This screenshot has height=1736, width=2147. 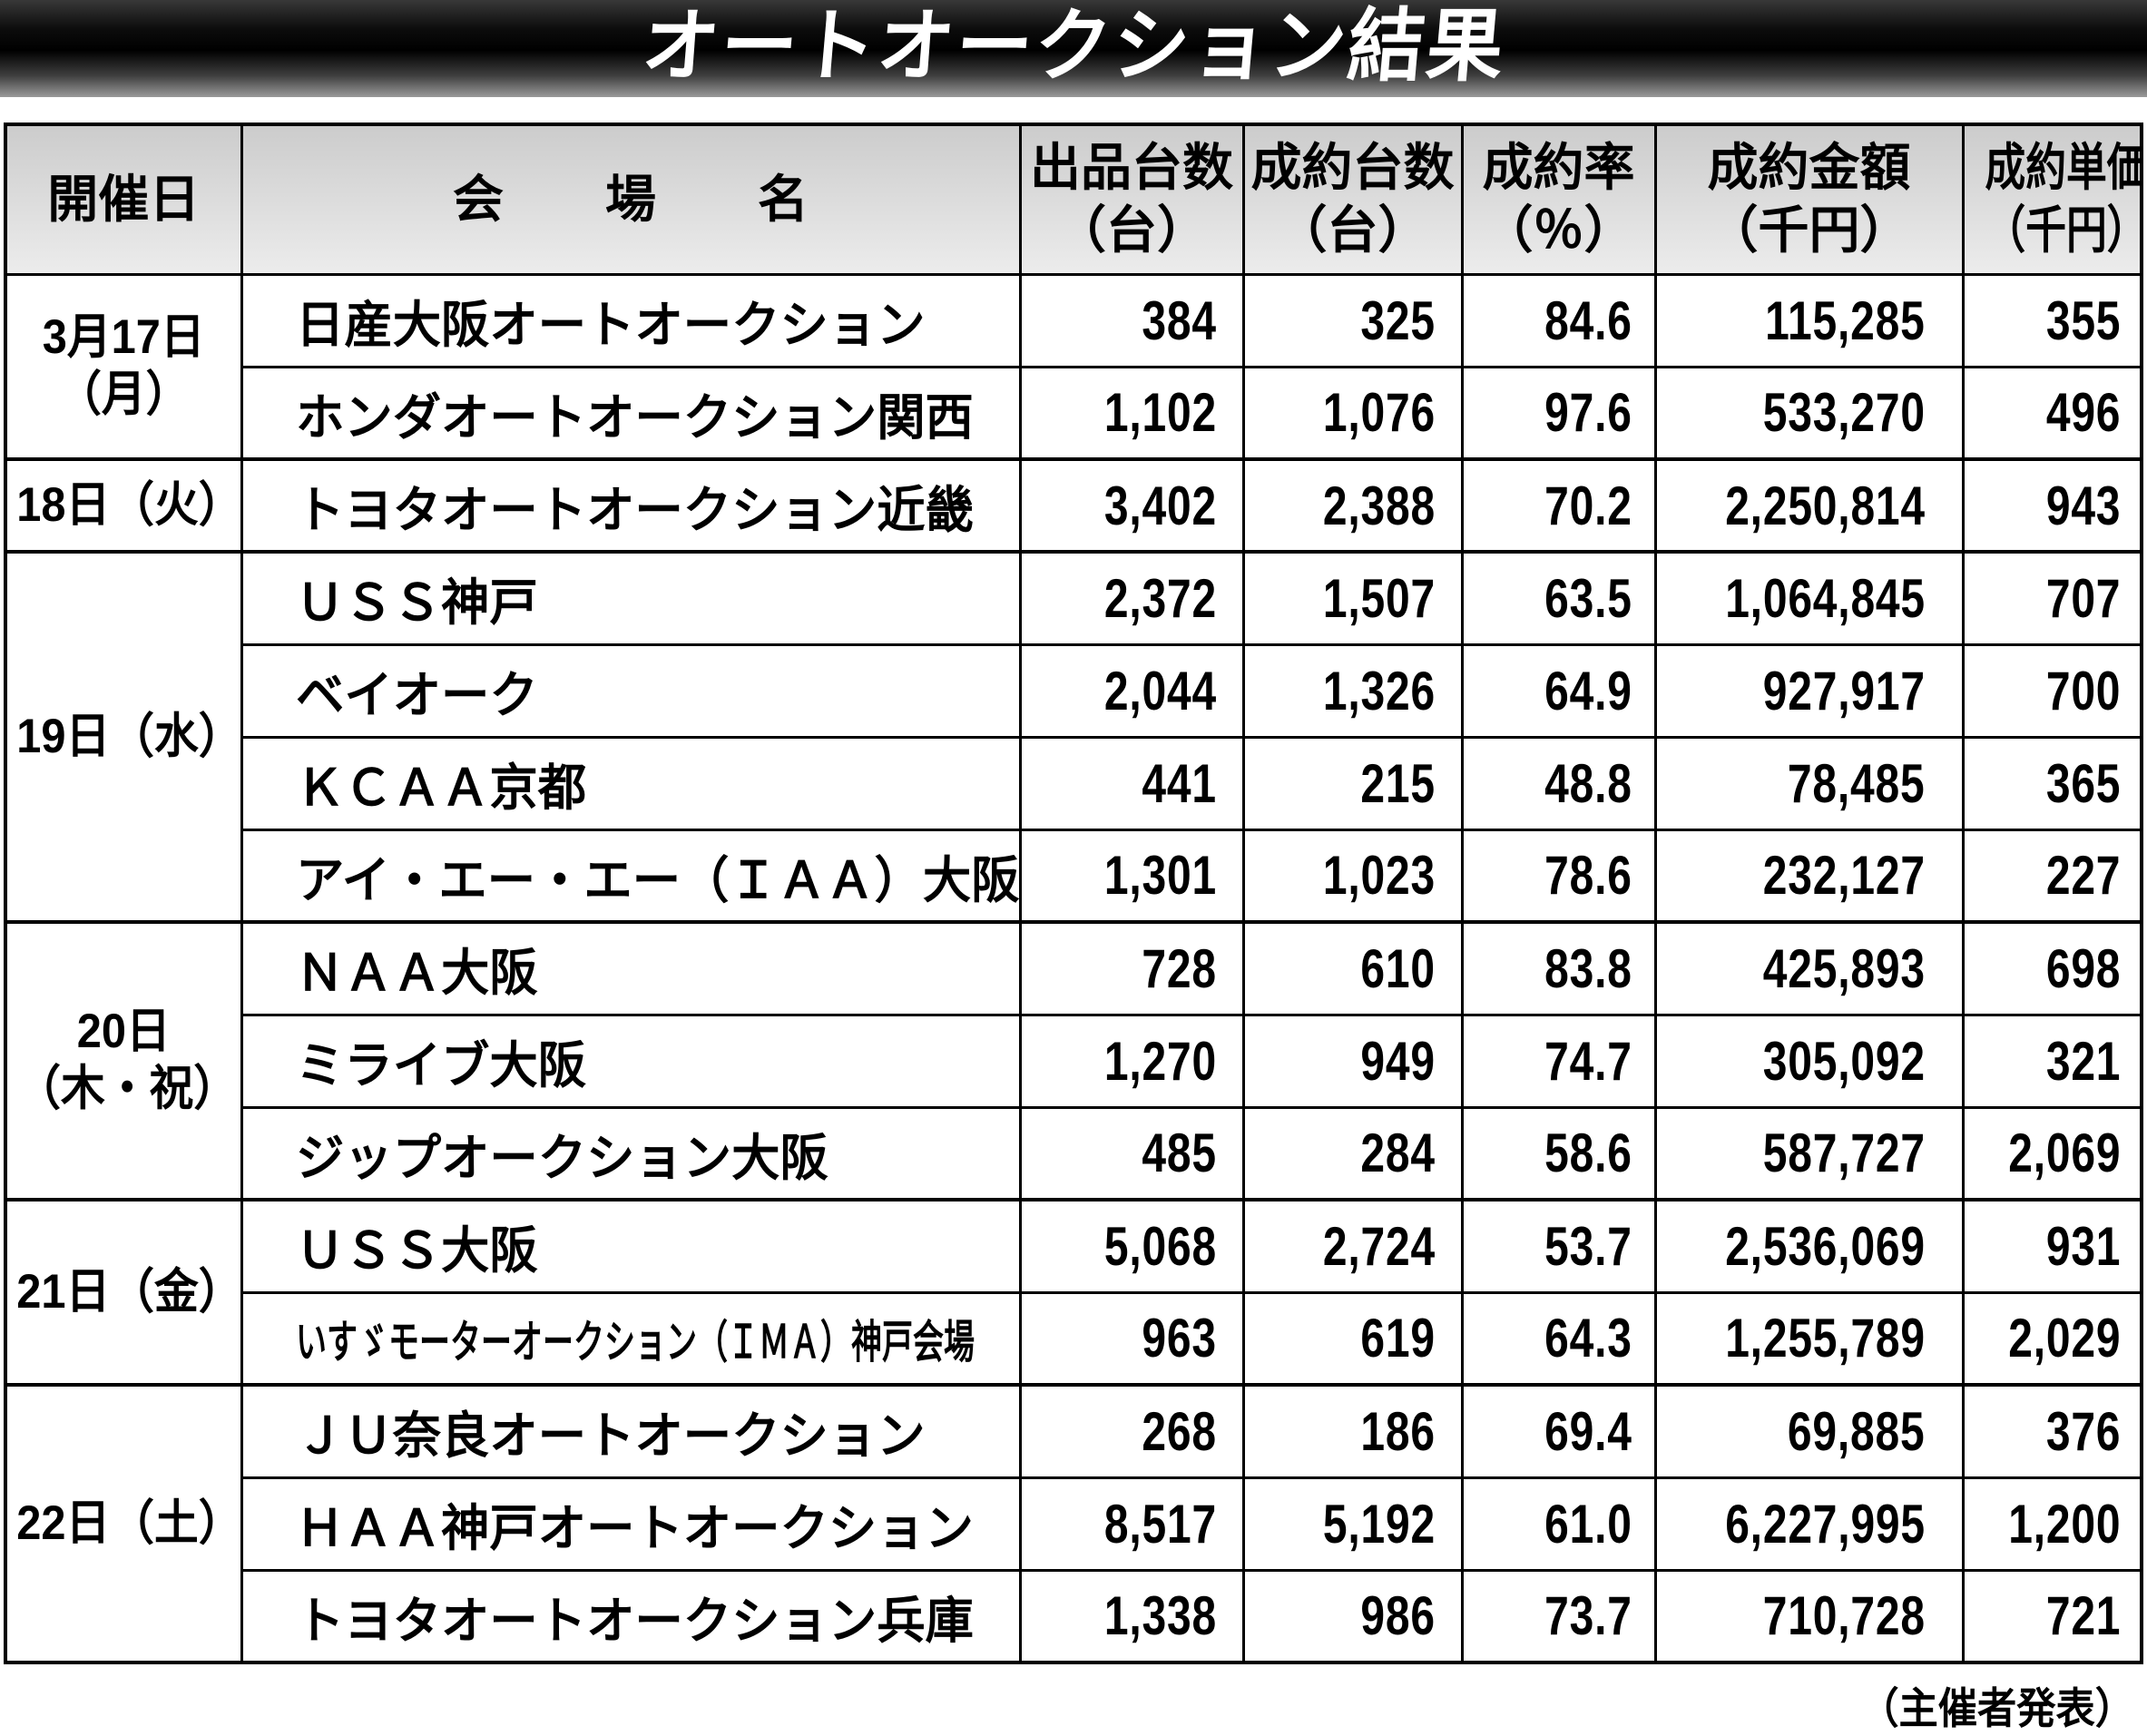 I want to click on venue-cell: アイ・エー・エー（ＩＡＡ）大阪, so click(x=631, y=876).